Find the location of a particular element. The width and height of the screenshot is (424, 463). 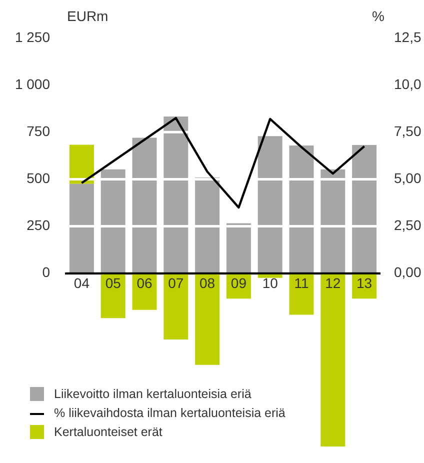

y2-tick-label: 10,0 is located at coordinates (408, 84).